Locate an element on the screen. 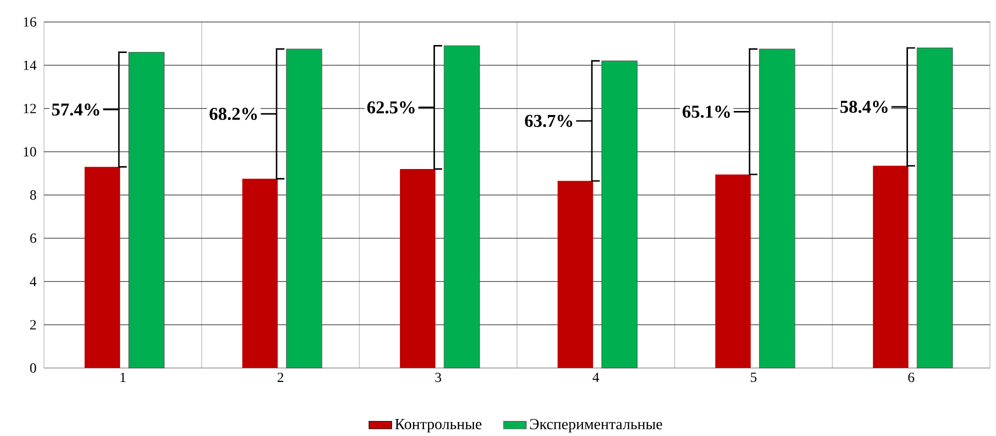 The height and width of the screenshot is (436, 996). x-tick-label: 3 is located at coordinates (438, 377).